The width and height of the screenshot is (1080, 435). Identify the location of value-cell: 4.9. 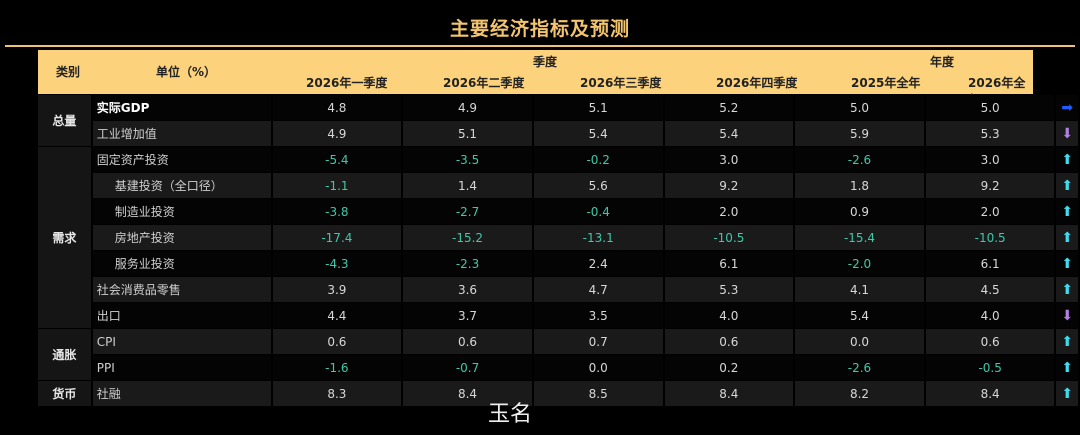
(337, 133).